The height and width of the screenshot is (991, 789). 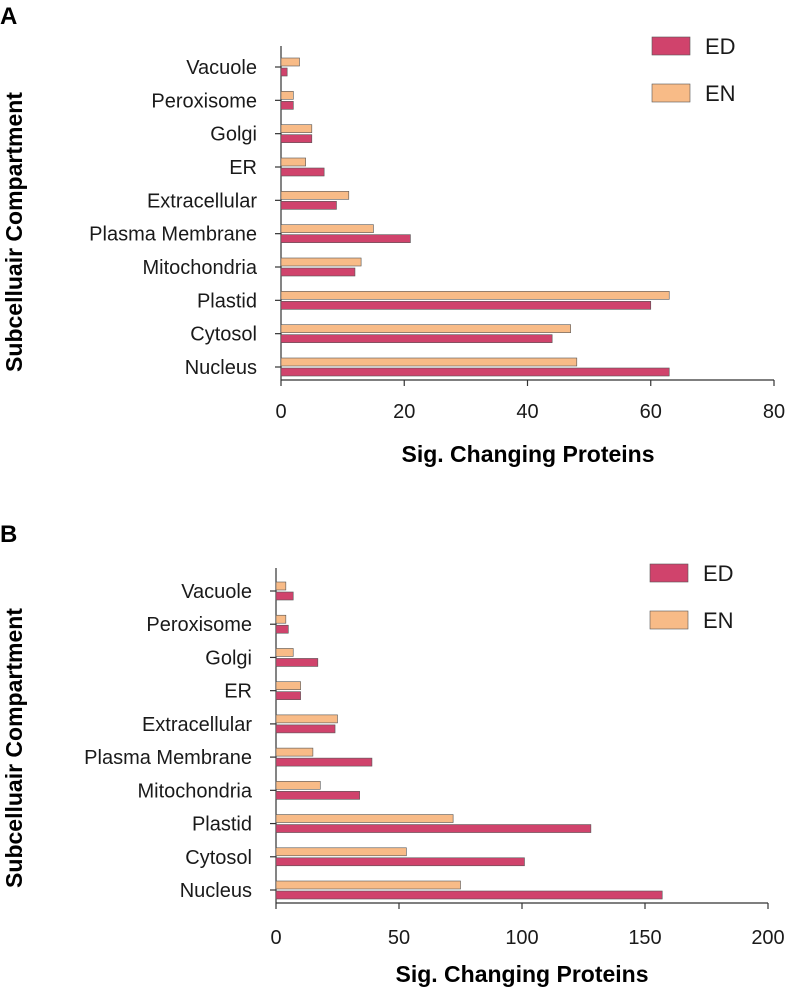 I want to click on panel-a-bar-ed-er, so click(x=302, y=172).